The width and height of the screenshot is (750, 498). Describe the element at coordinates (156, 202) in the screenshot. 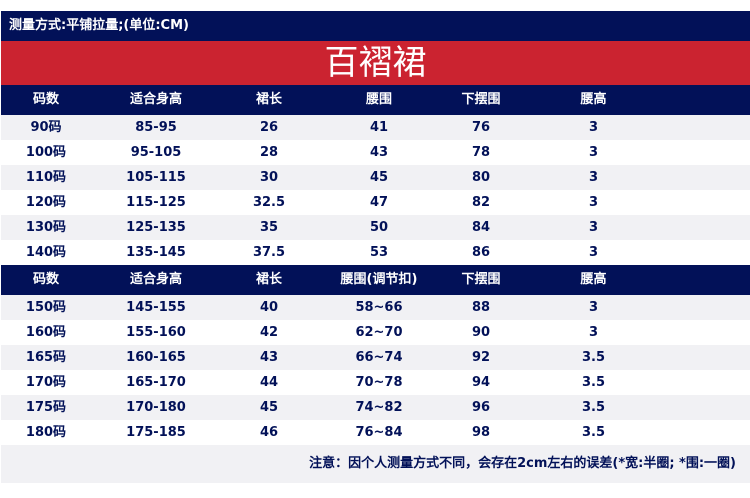

I see `table-cell: 115-125` at that location.